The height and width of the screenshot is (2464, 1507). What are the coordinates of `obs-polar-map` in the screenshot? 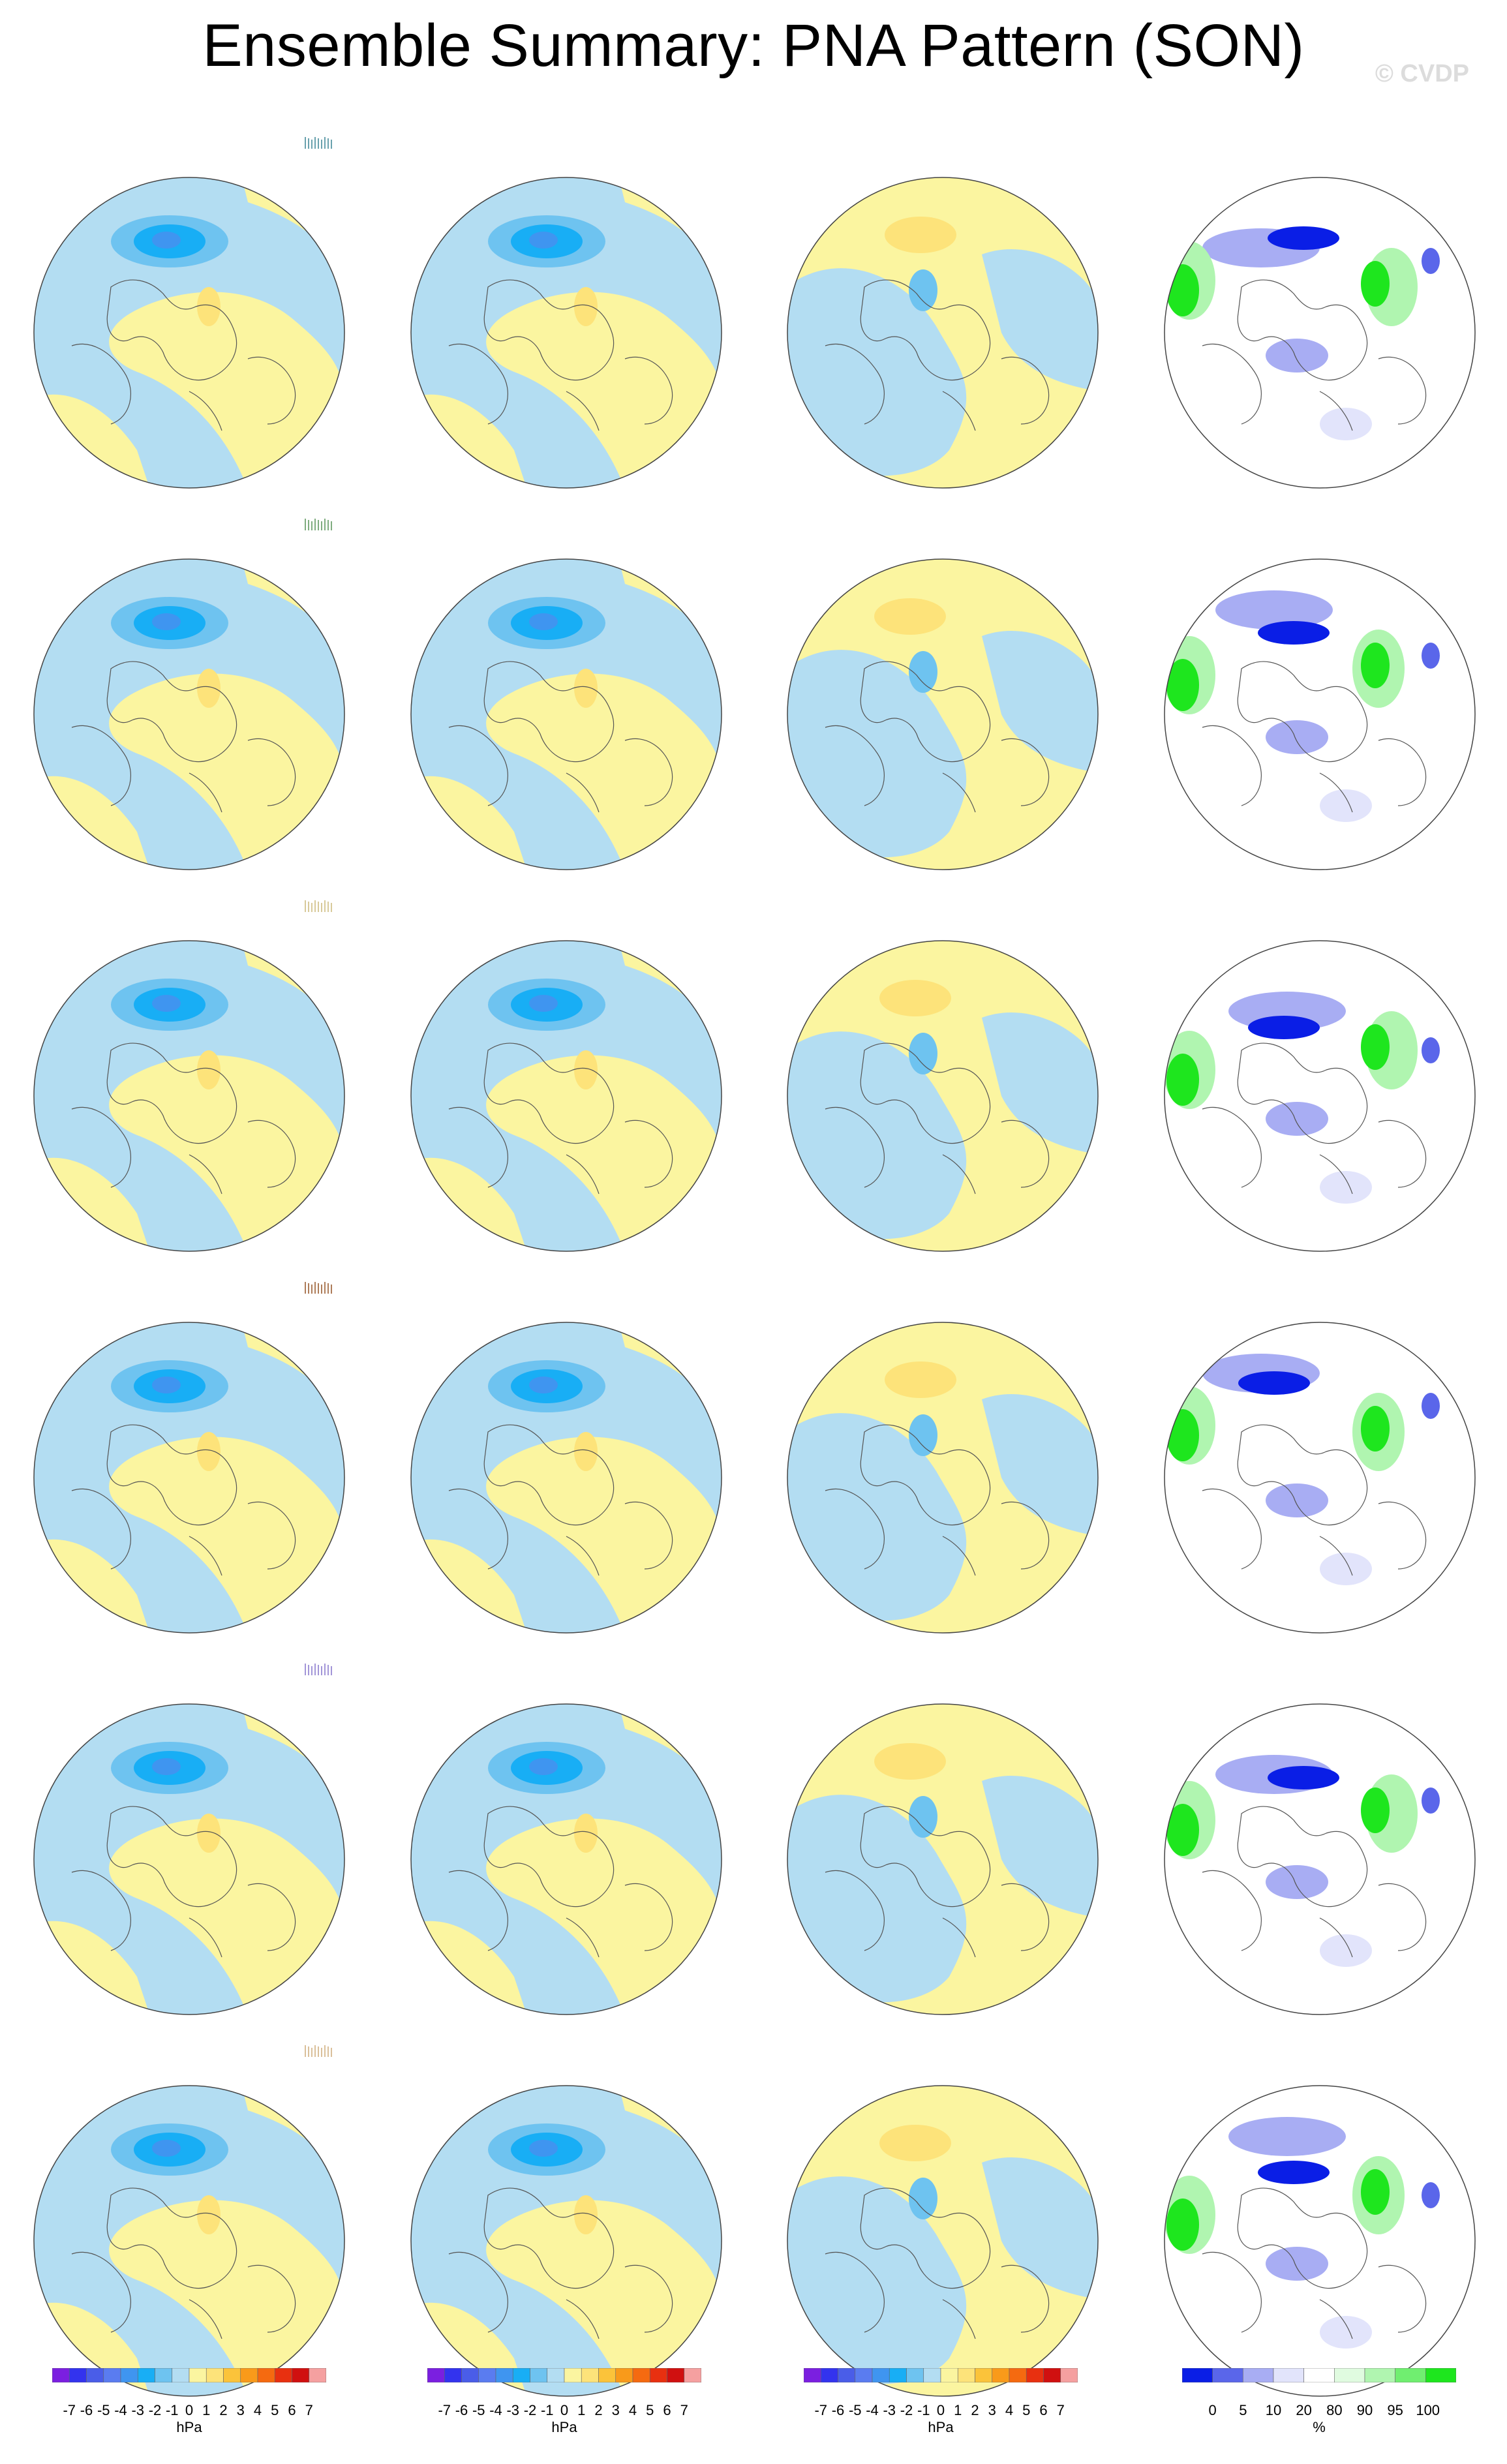 It's located at (566, 1859).